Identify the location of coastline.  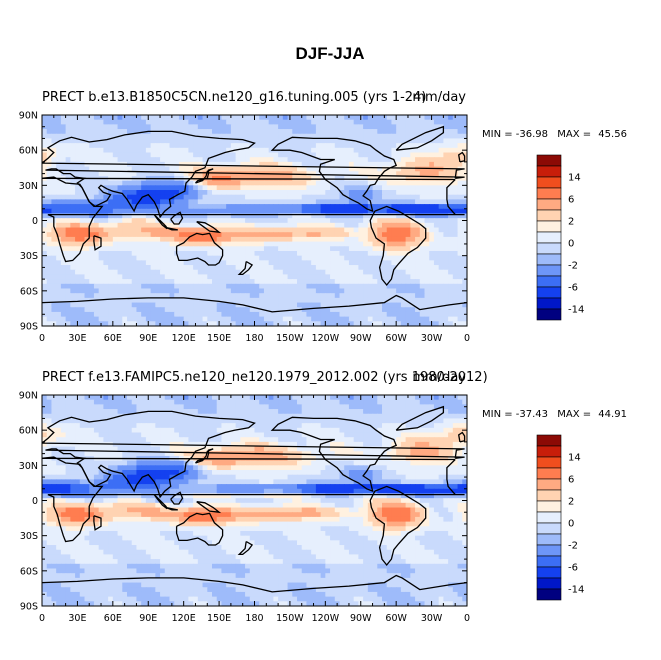
(253, 174).